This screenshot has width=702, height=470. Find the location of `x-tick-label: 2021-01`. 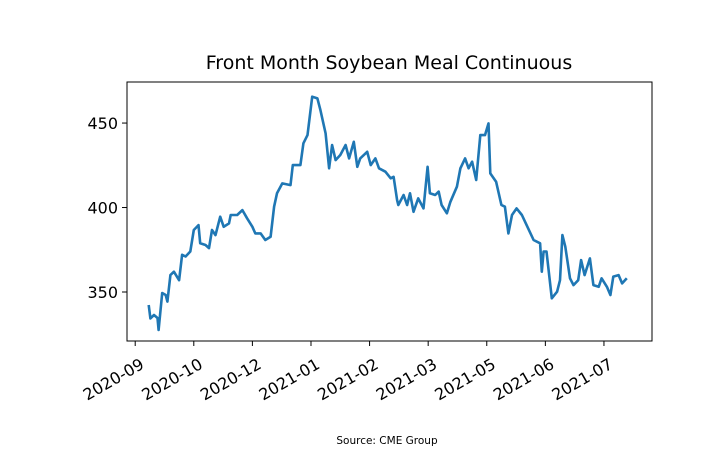

x-tick-label: 2021-01 is located at coordinates (289, 379).